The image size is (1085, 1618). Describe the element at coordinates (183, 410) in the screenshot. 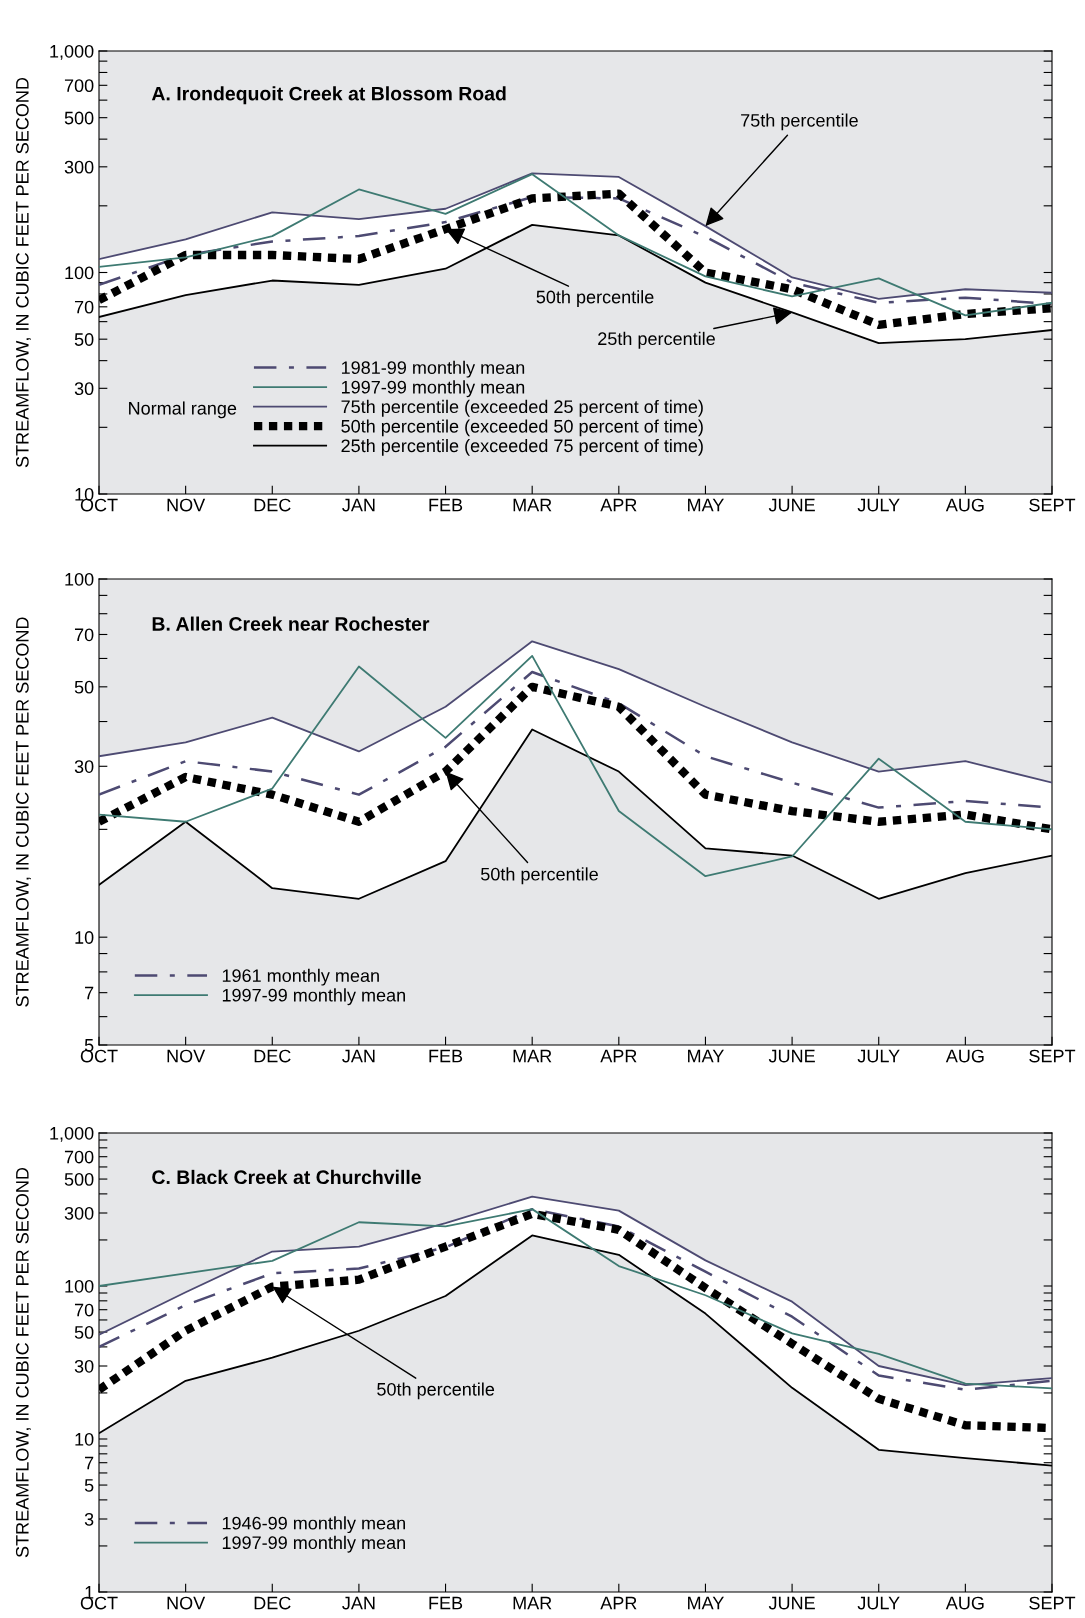

I see `annotation: Normal range` at that location.